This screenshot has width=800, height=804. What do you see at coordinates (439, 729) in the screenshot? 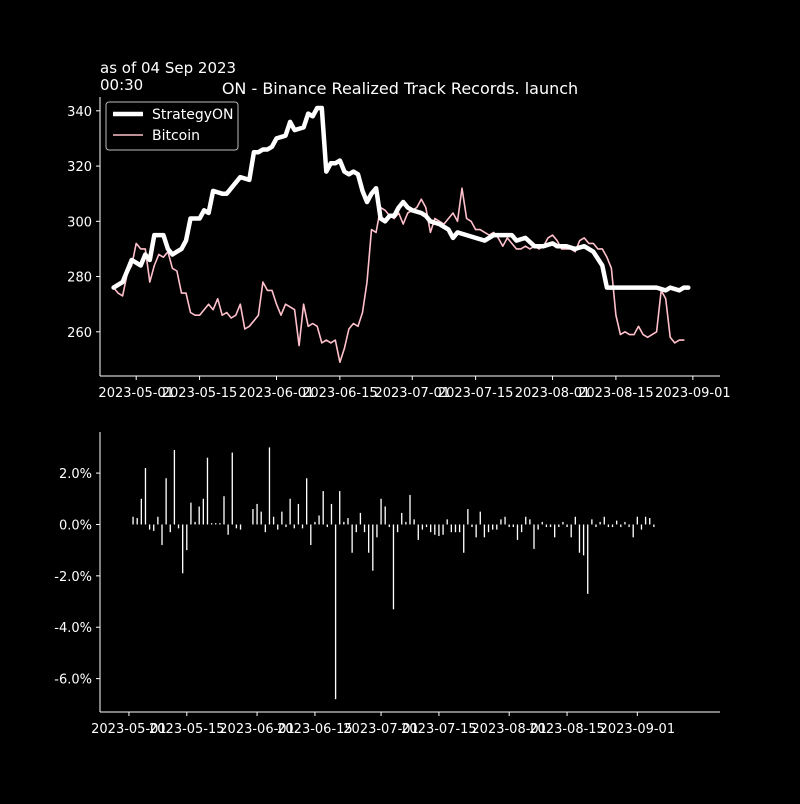
I see `x-tick-label: 2023-07-15` at bounding box center [439, 729].